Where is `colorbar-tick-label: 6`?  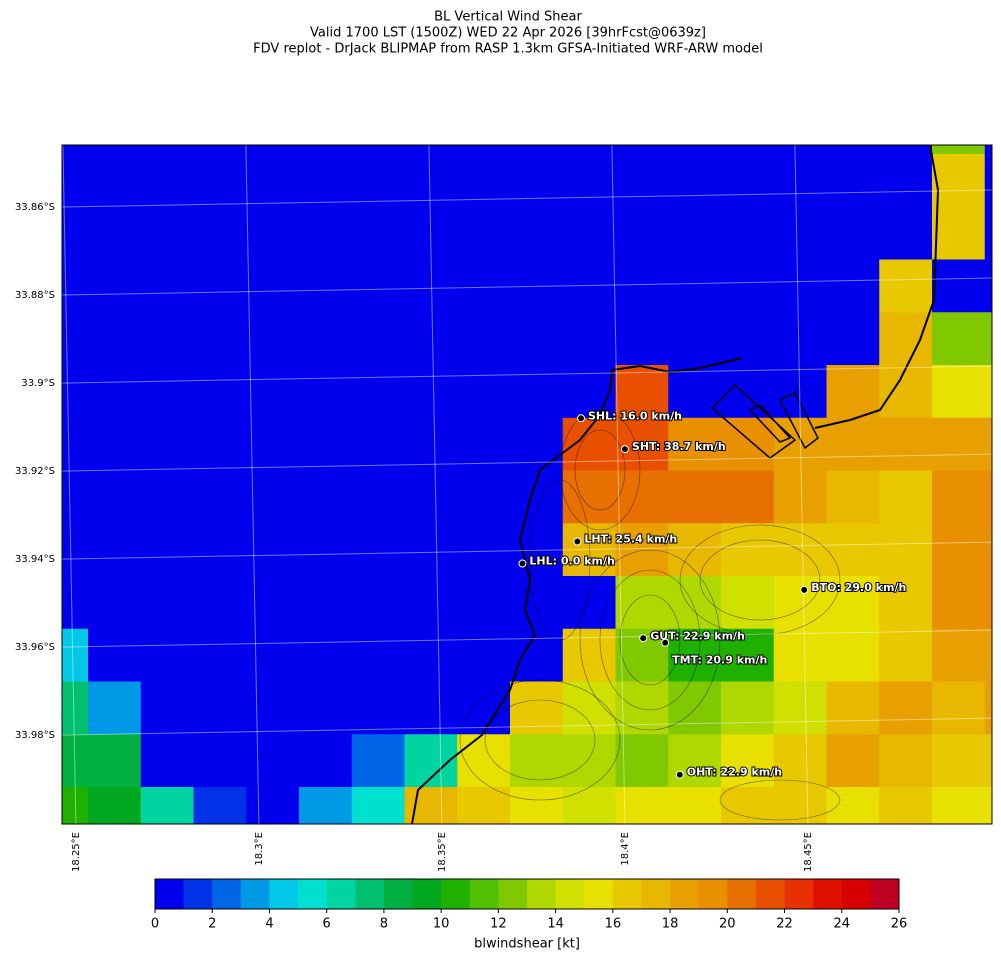
colorbar-tick-label: 6 is located at coordinates (327, 924).